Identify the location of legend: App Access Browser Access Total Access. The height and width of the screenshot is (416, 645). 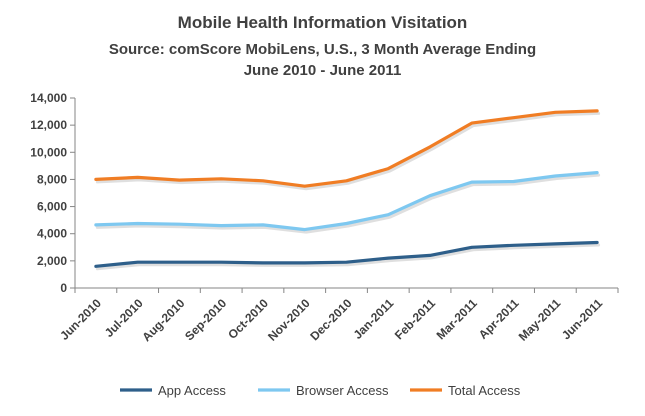
(320, 390).